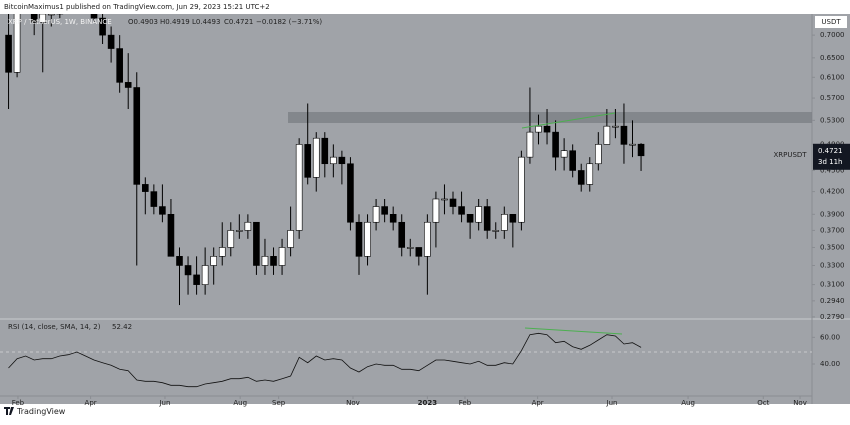  Describe the element at coordinates (568, 120) in the screenshot. I see `trend-line` at that location.